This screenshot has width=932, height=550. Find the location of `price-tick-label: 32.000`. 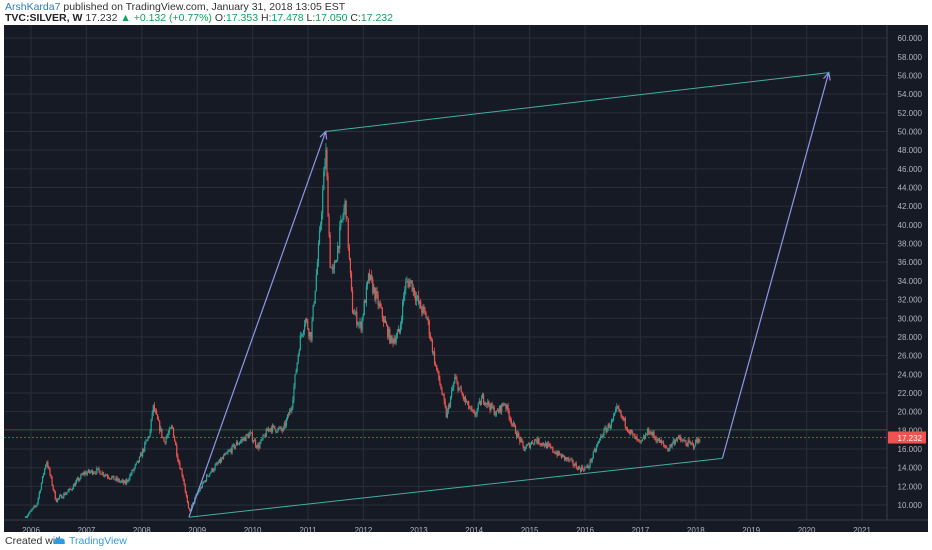

price-tick-label: 32.000 is located at coordinates (910, 300).